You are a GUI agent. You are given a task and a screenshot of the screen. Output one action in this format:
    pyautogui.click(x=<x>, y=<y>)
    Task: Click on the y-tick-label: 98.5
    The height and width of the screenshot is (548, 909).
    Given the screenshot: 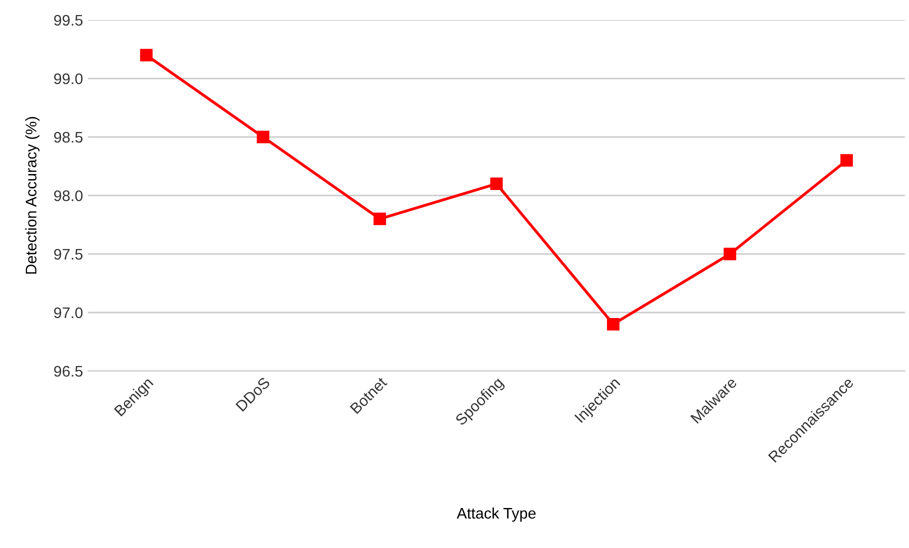 What is the action you would take?
    pyautogui.click(x=68, y=137)
    